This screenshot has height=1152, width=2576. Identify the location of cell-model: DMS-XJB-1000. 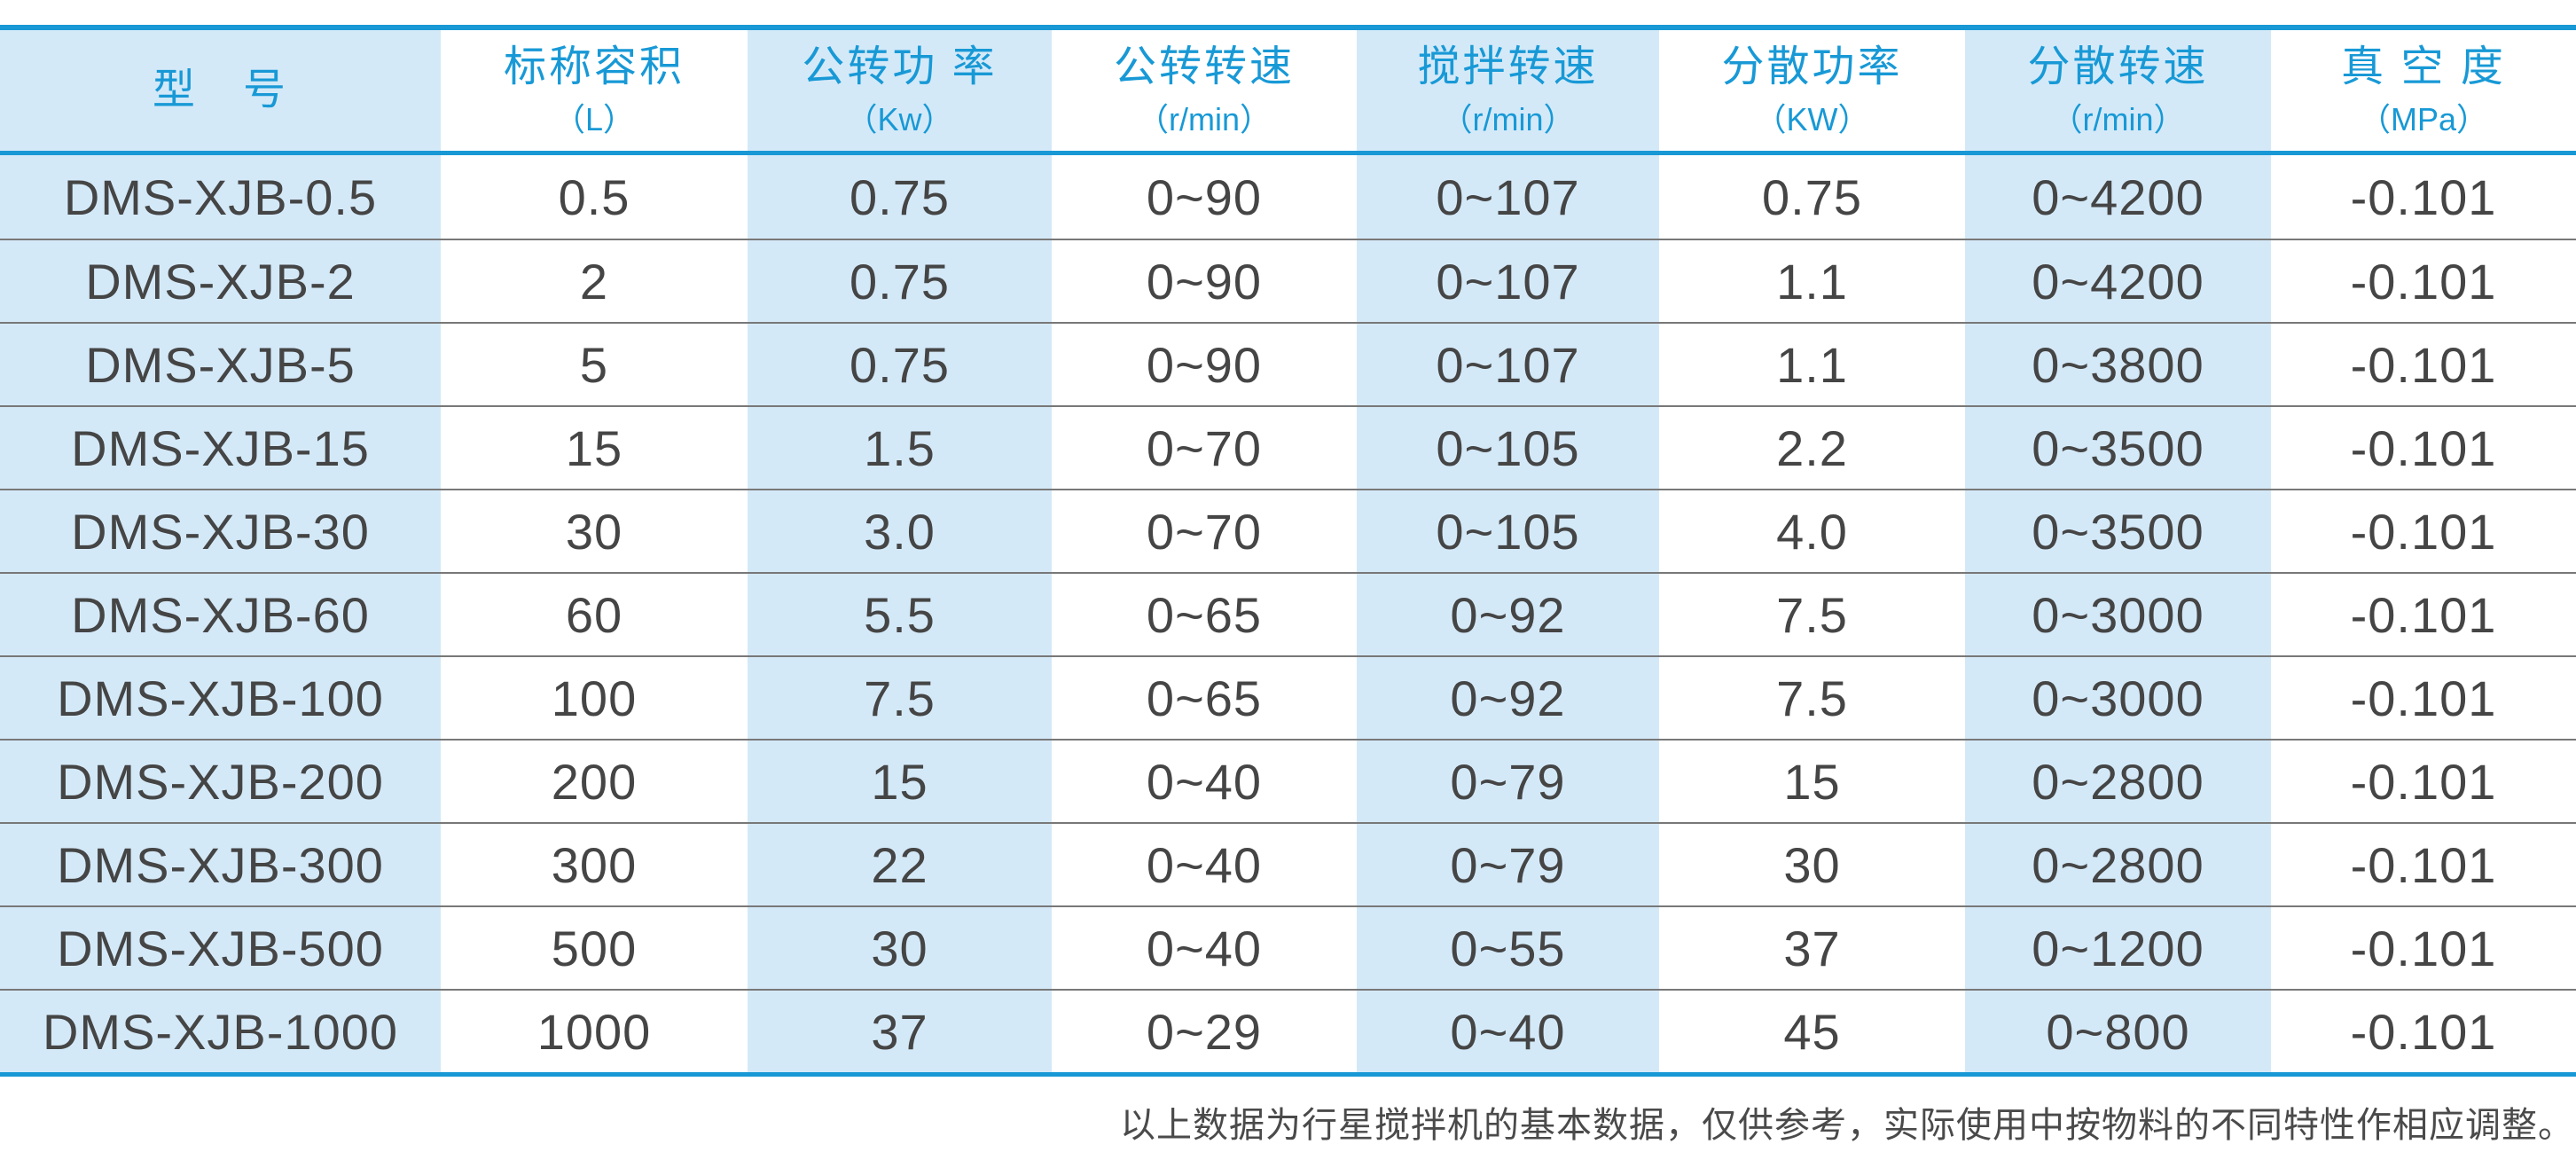
(220, 1032).